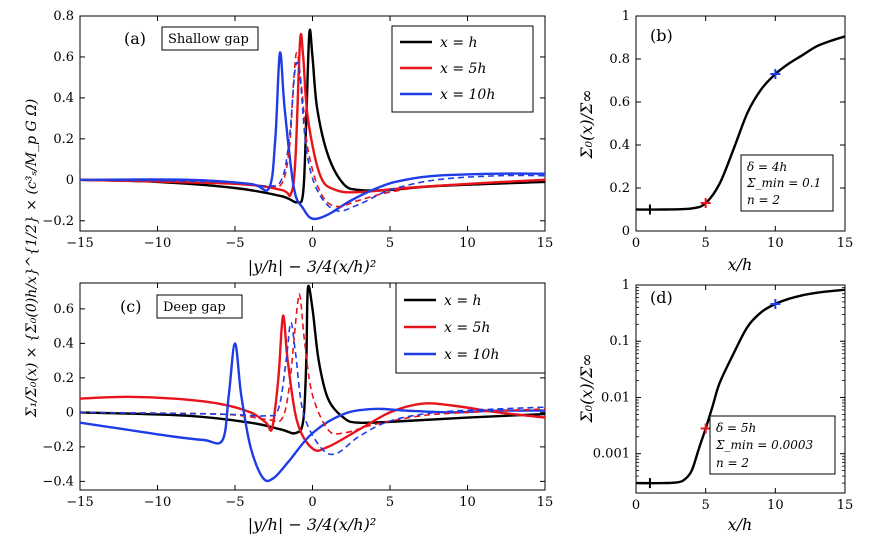 Image resolution: width=872 pixels, height=545 pixels. I want to click on y-tick-label: −0.4, so click(58, 481).